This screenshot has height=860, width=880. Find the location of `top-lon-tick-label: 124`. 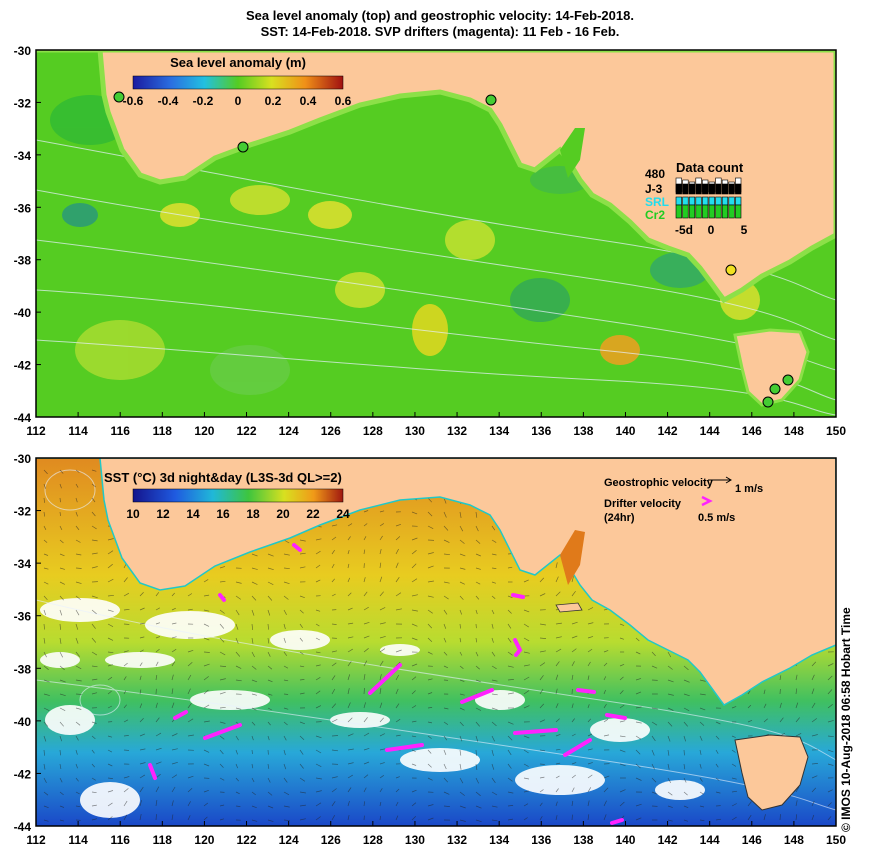

top-lon-tick-label: 124 is located at coordinates (289, 431).